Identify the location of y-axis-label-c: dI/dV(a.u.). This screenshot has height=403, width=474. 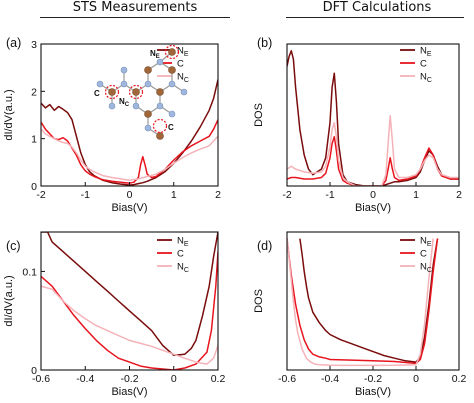
(9, 300).